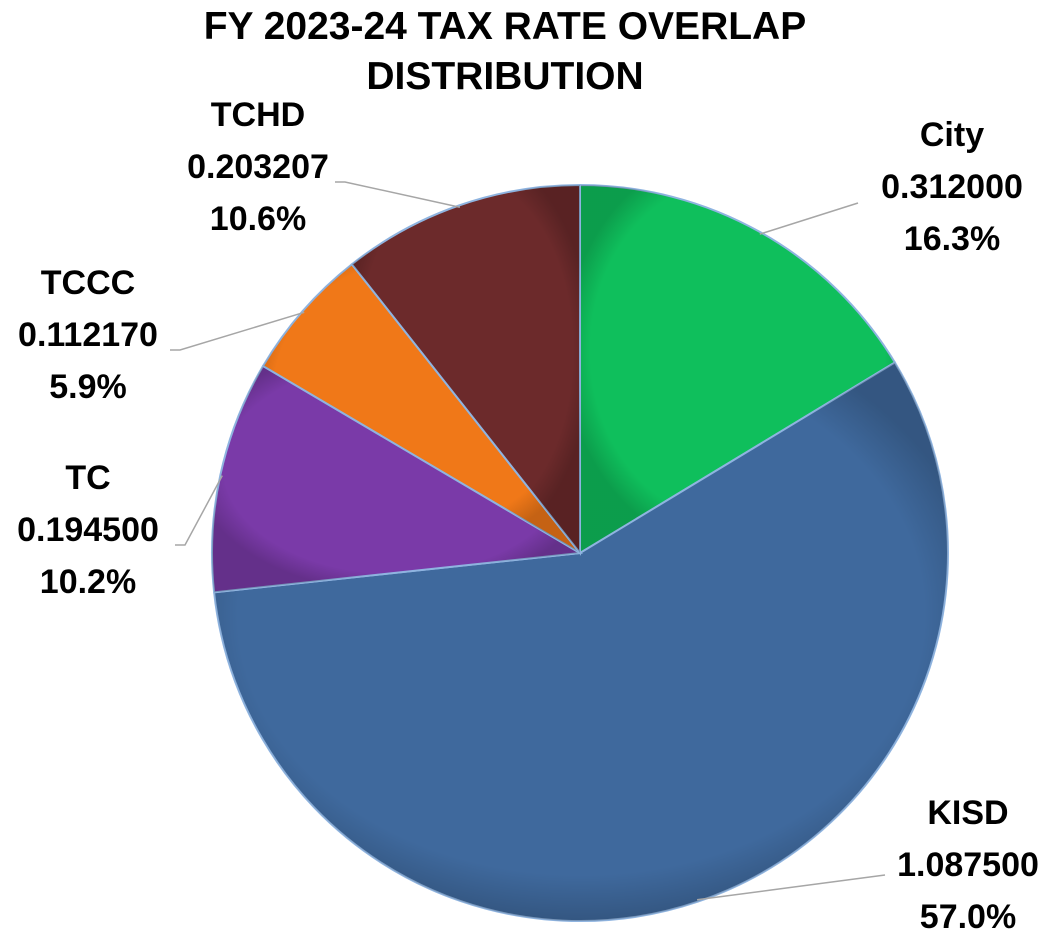  I want to click on category-label: City, so click(952, 135).